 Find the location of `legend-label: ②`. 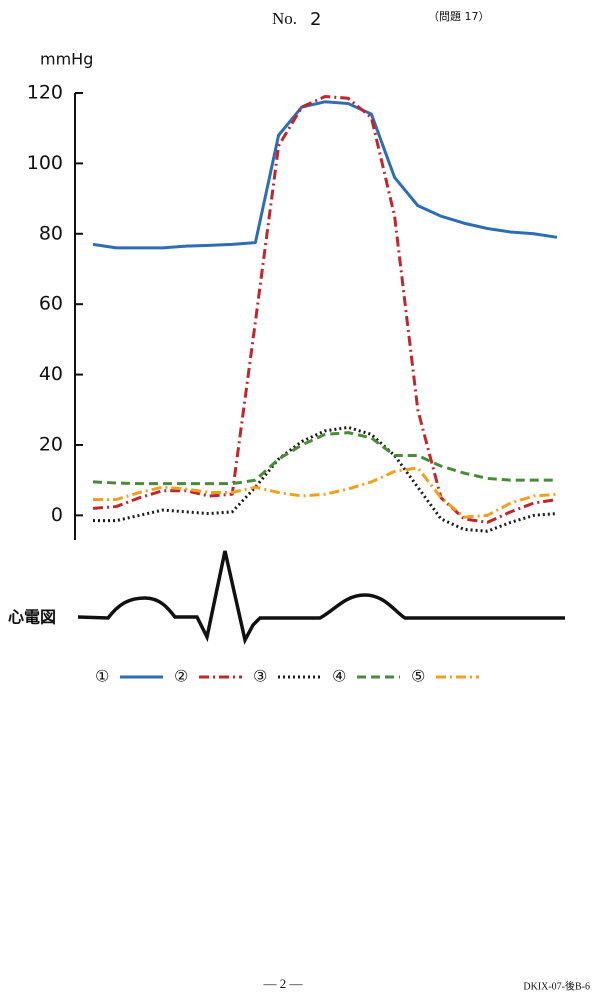

legend-label: ② is located at coordinates (181, 676).